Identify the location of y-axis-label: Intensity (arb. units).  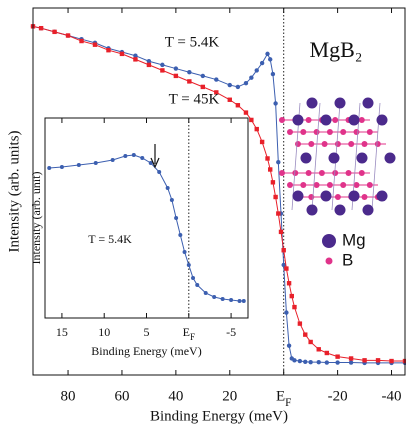
(14, 191).